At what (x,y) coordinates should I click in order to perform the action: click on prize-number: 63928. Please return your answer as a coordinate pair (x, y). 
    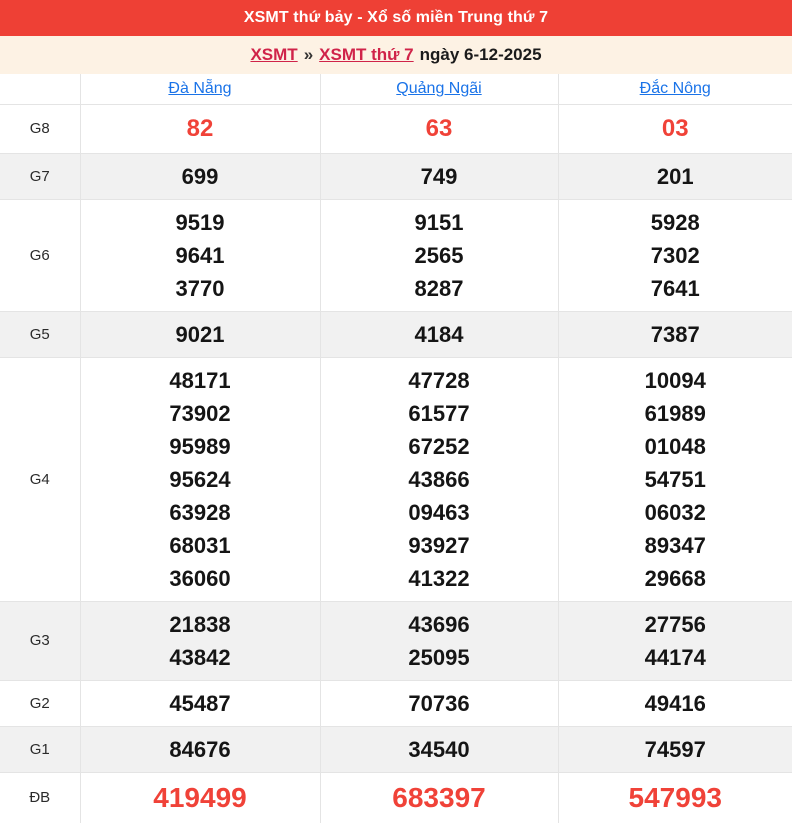
    Looking at the image, I should click on (200, 512).